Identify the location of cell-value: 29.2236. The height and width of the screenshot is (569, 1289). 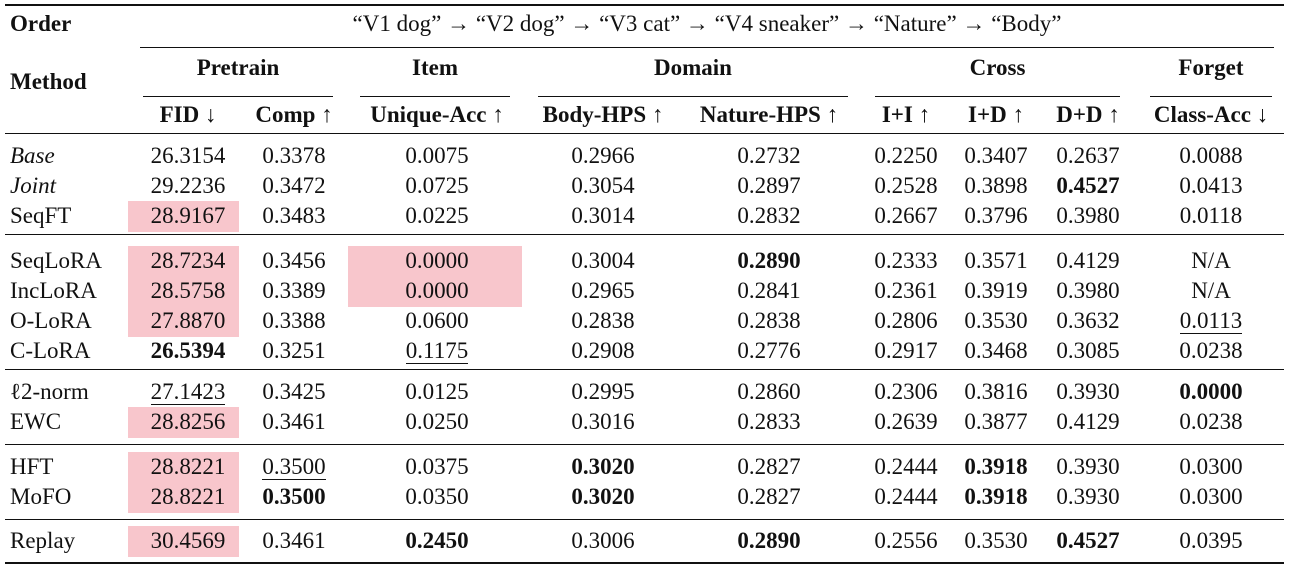
(188, 185).